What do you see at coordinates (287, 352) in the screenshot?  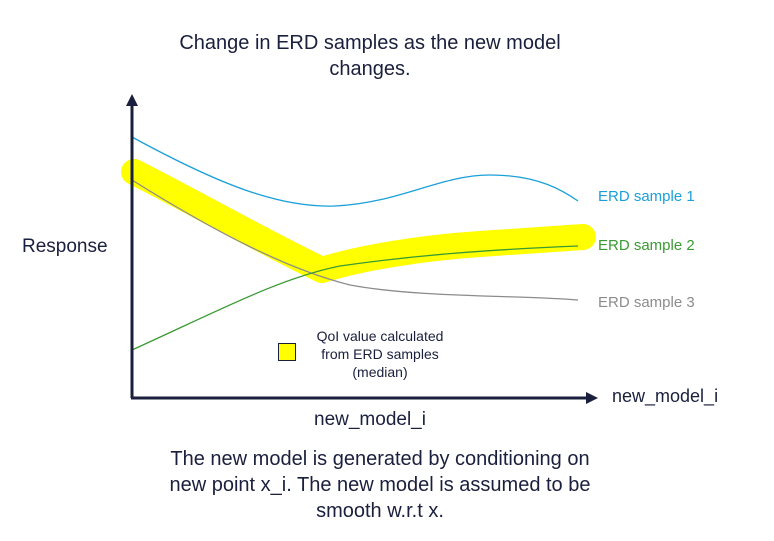 I see `legend-swatch` at bounding box center [287, 352].